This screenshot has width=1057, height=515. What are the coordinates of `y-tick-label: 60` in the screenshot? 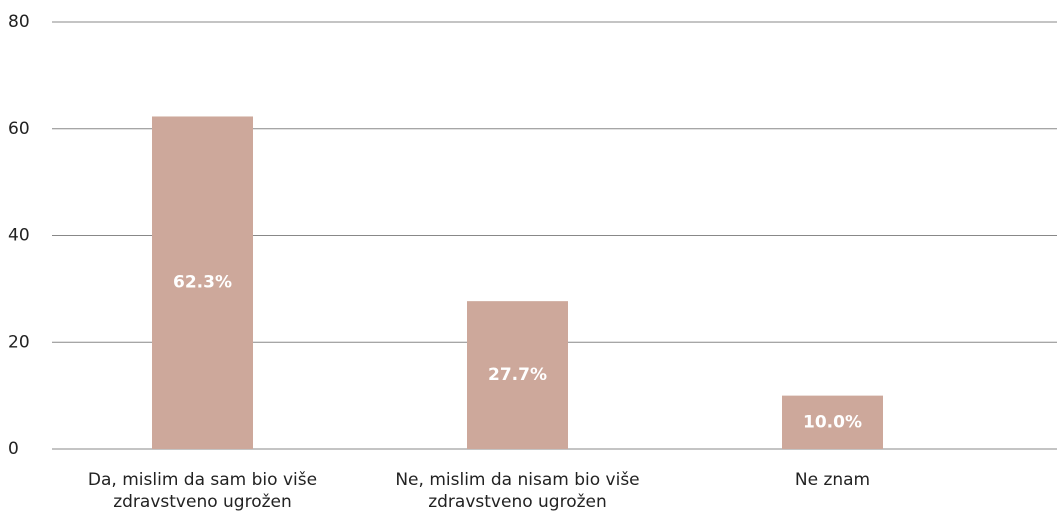 It's located at (19, 129).